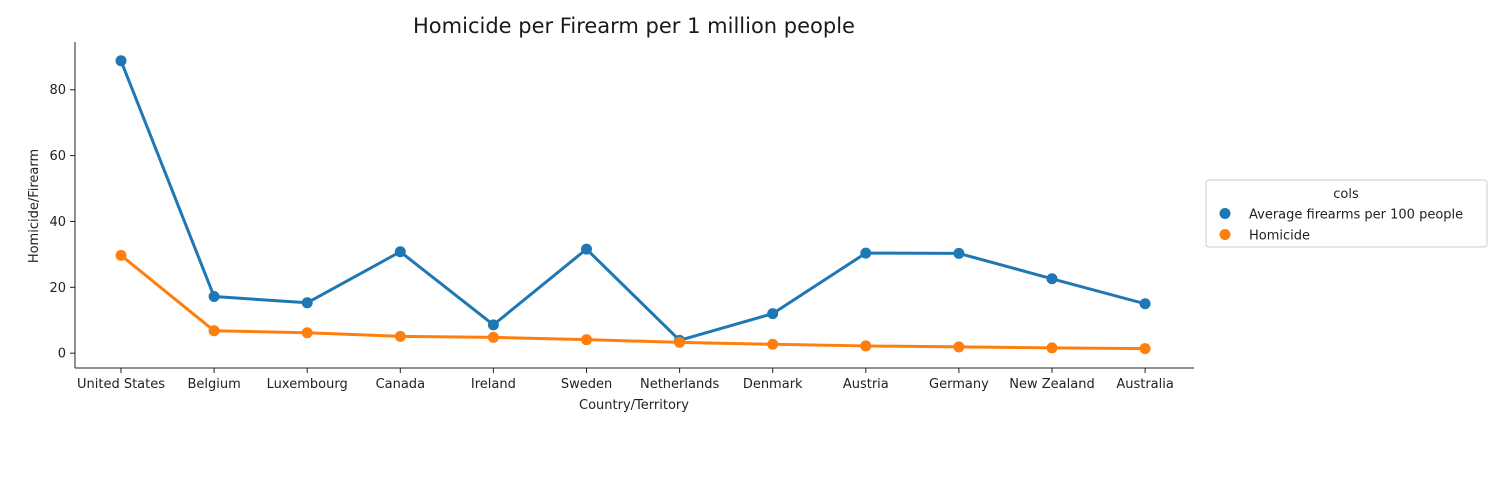 Image resolution: width=1507 pixels, height=483 pixels. What do you see at coordinates (57, 90) in the screenshot?
I see `y-tick-label: 80` at bounding box center [57, 90].